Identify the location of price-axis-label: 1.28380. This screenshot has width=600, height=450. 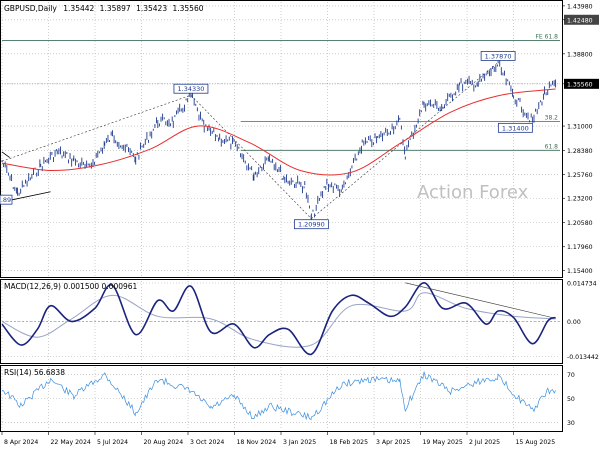
(580, 151).